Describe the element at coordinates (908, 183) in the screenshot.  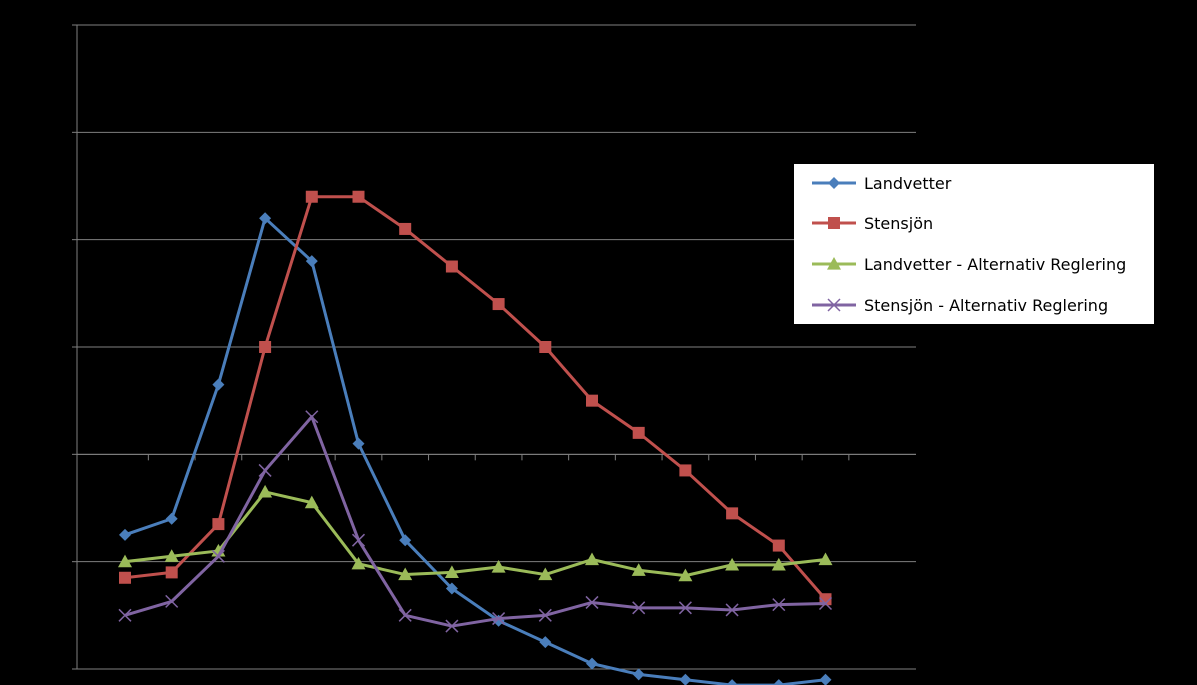
I see `legend-label: Landvetter` at that location.